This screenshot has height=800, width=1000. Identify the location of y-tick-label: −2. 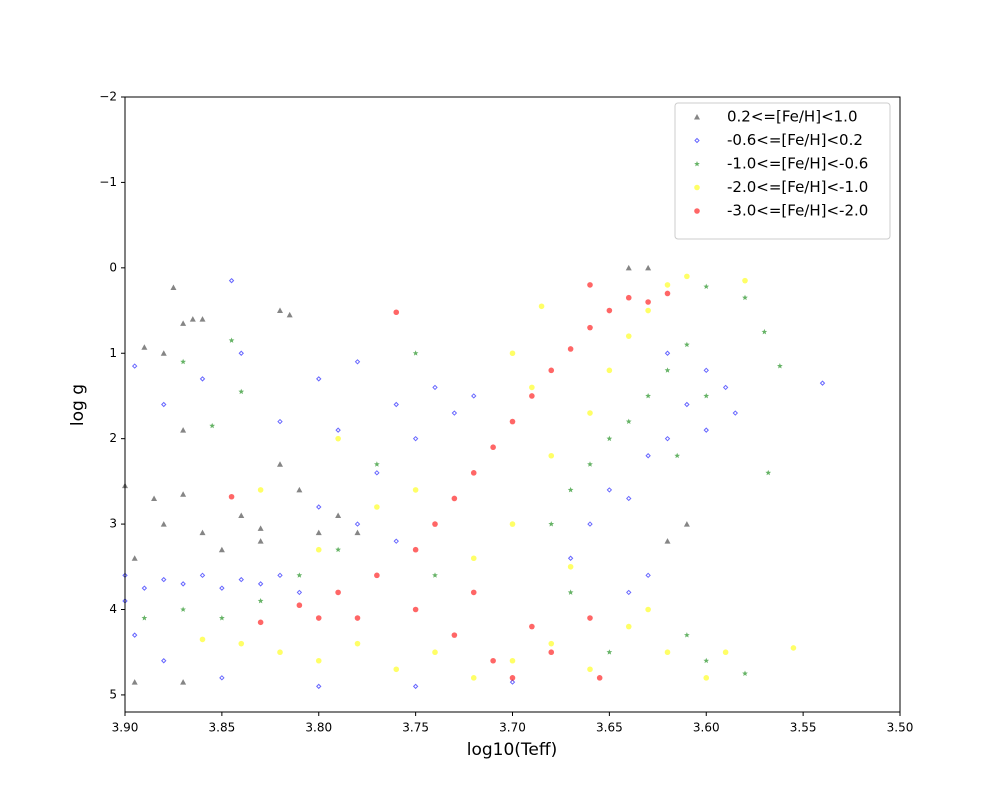
(108, 97).